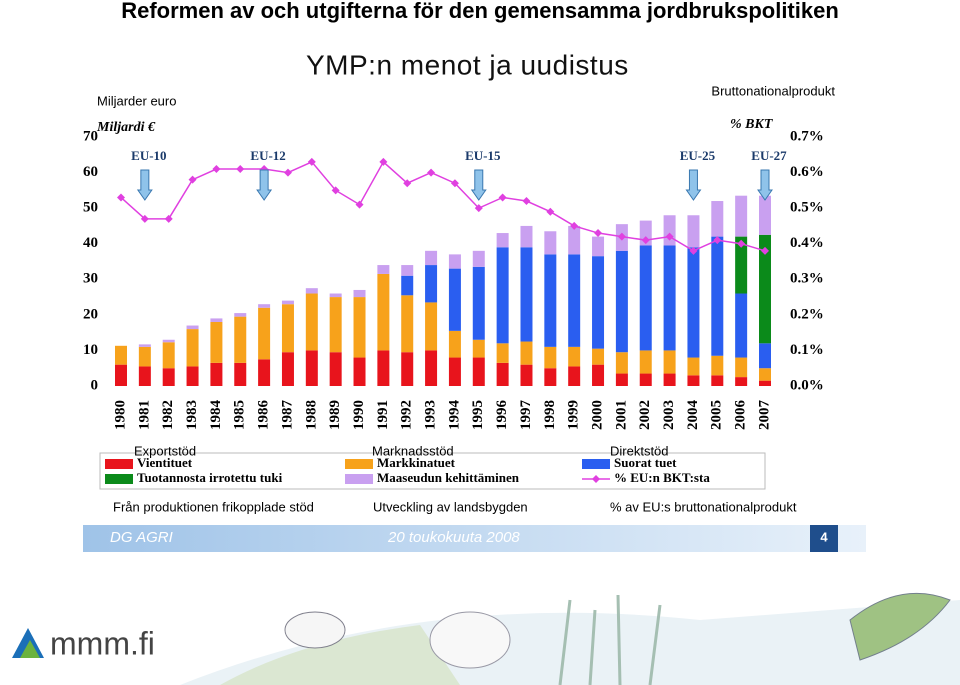 This screenshot has width=960, height=685. I want to click on x-tick-label: 1981, so click(144, 415).